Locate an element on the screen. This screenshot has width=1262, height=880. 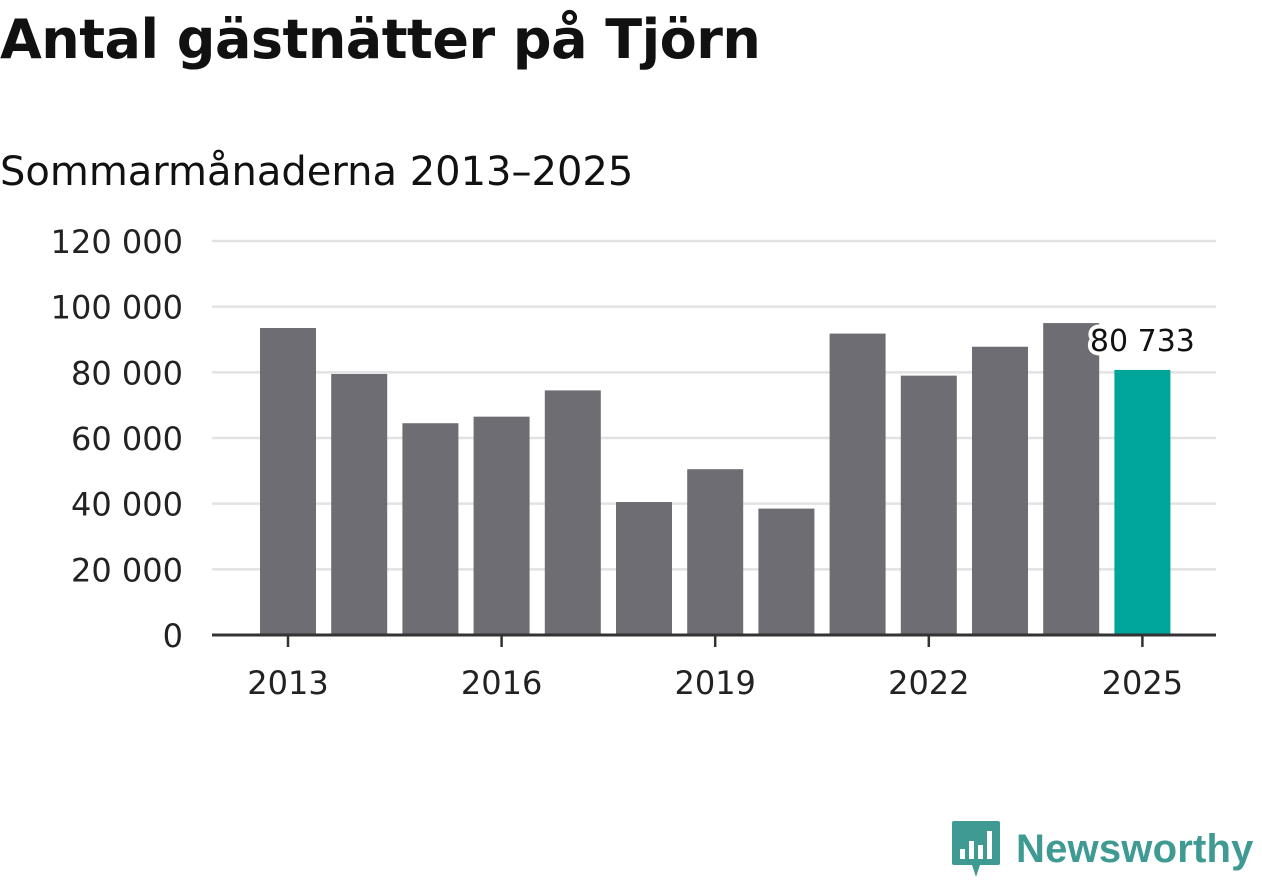
bar-2022 is located at coordinates (928, 505).